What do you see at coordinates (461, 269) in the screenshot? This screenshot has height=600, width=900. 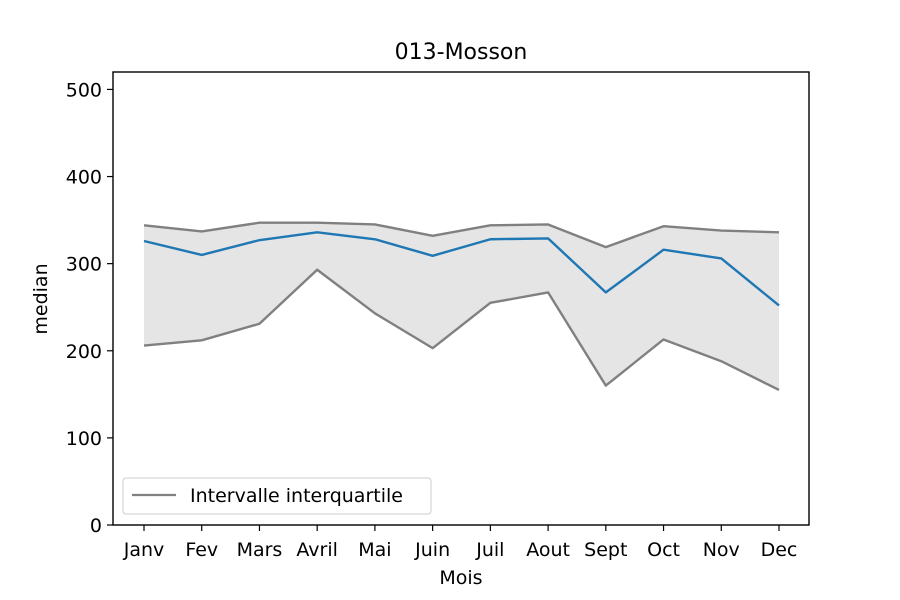 I see `series-line-median` at bounding box center [461, 269].